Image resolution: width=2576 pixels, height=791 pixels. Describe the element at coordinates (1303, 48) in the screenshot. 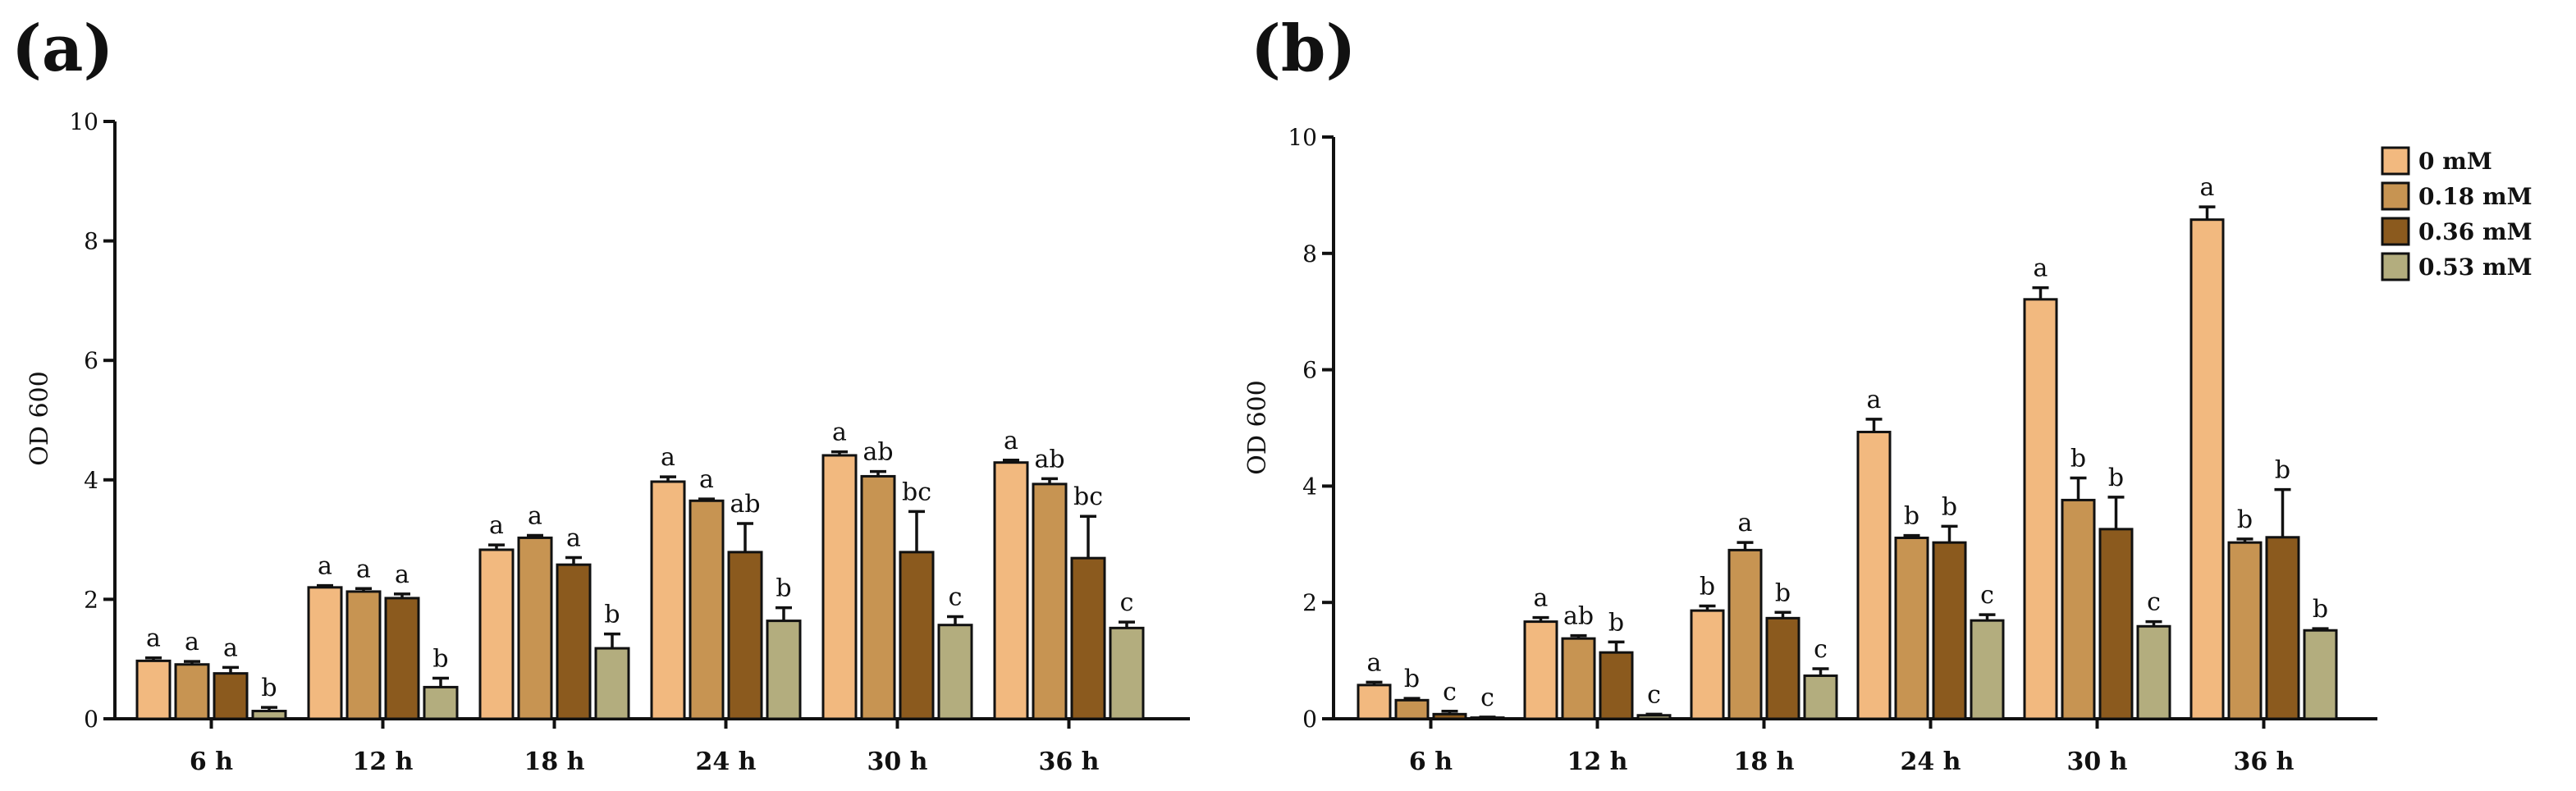

I see `panel-label-b: (b)` at that location.